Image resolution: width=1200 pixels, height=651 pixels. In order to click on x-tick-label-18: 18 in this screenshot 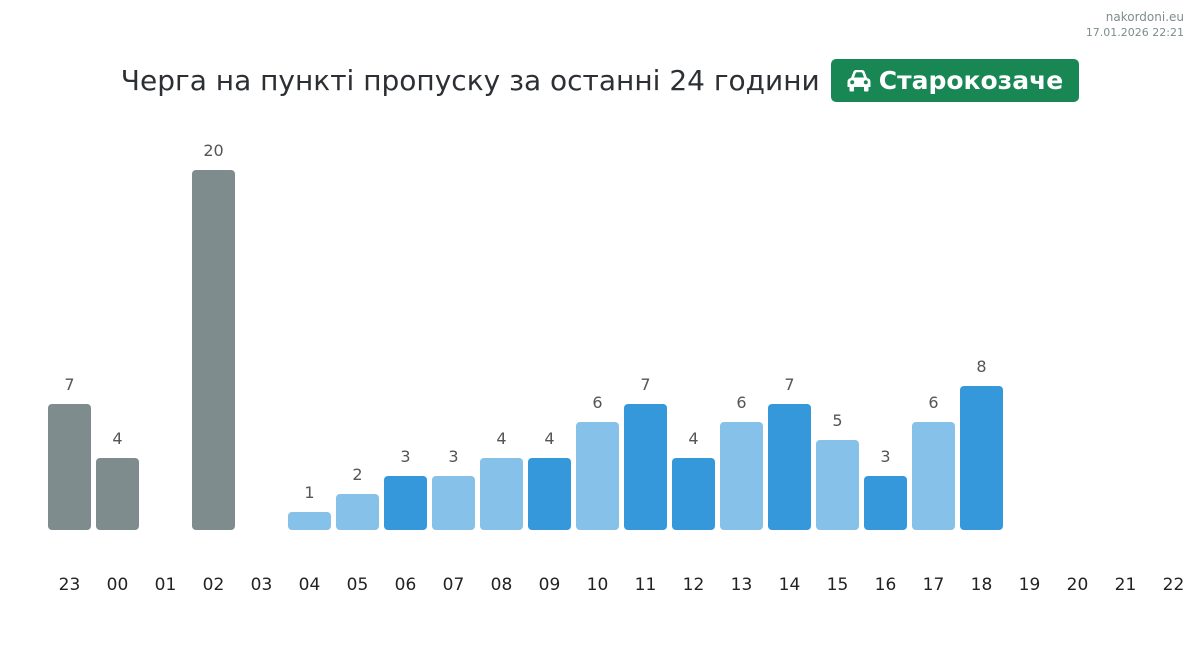, I will do `click(982, 585)`.